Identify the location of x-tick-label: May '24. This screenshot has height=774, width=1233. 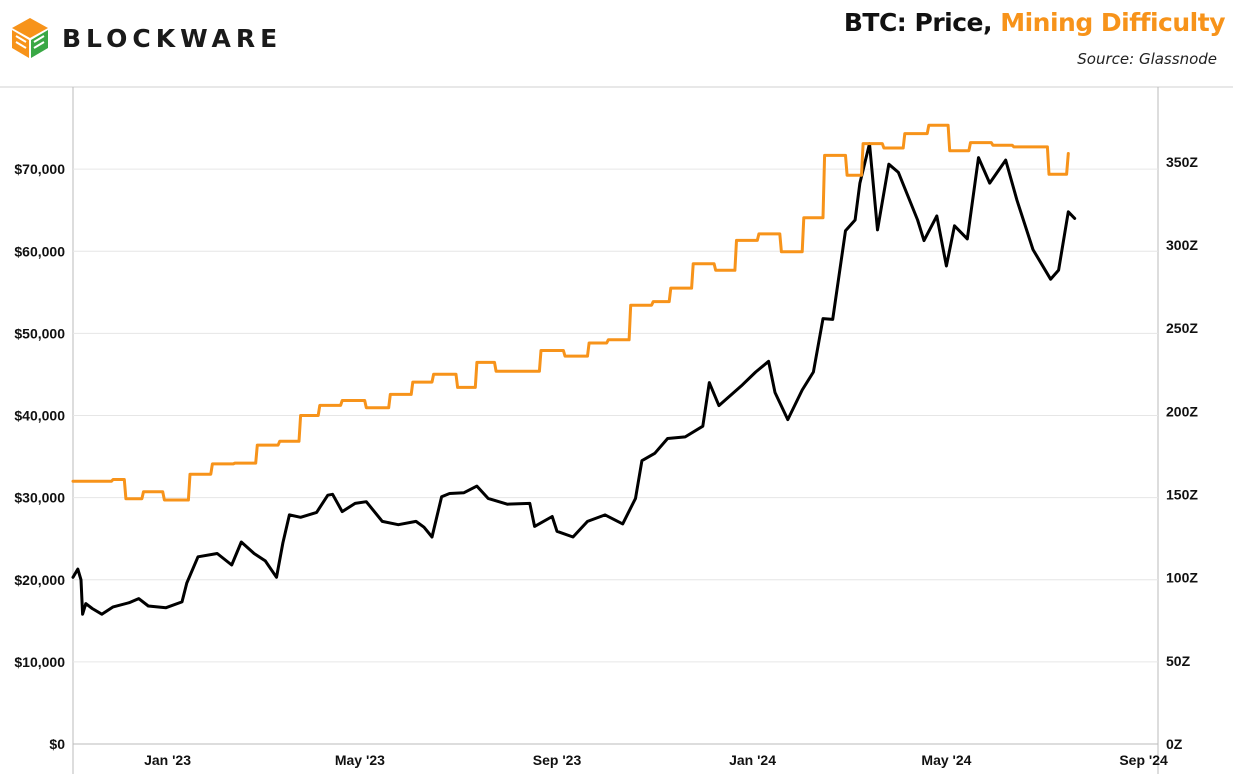
(946, 760).